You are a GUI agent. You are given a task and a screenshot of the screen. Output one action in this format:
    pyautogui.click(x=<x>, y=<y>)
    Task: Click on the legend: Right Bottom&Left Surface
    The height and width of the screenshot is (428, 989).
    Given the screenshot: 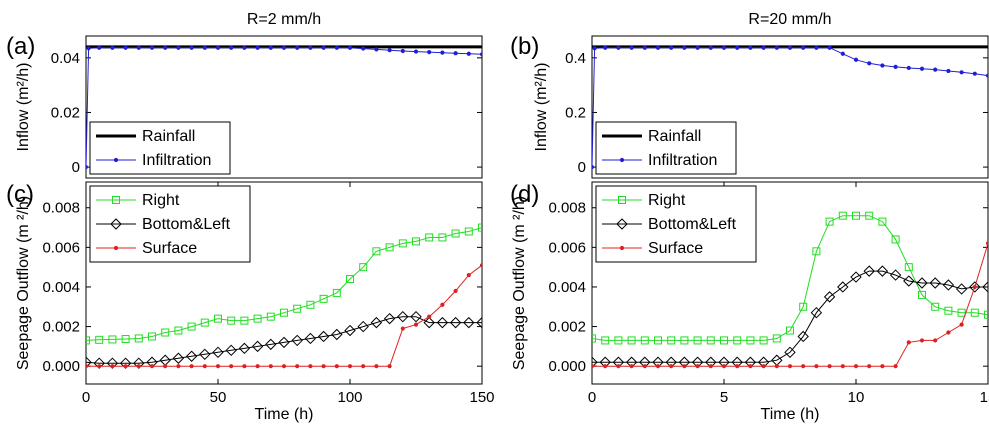 What is the action you would take?
    pyautogui.click(x=170, y=224)
    